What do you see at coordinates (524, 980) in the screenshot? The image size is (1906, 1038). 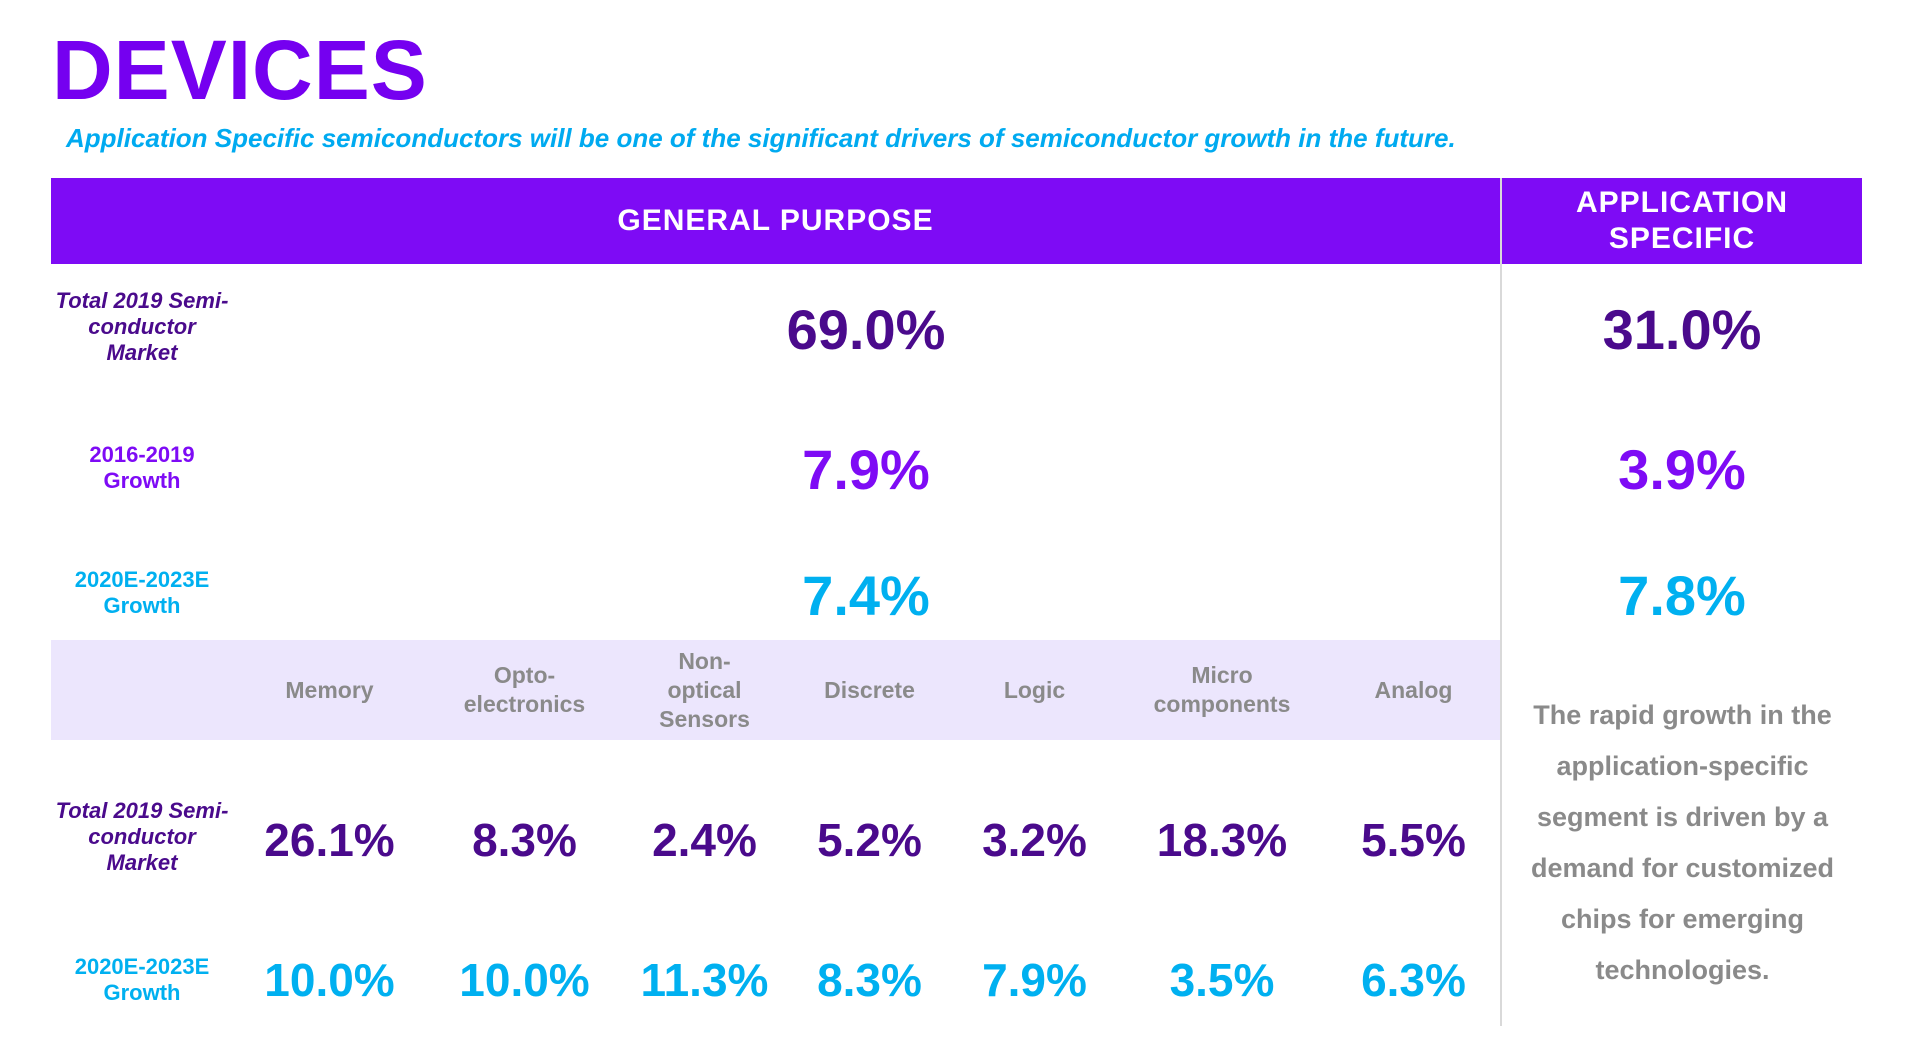 I see `opto-electronics-growth-value: 10.0%` at bounding box center [524, 980].